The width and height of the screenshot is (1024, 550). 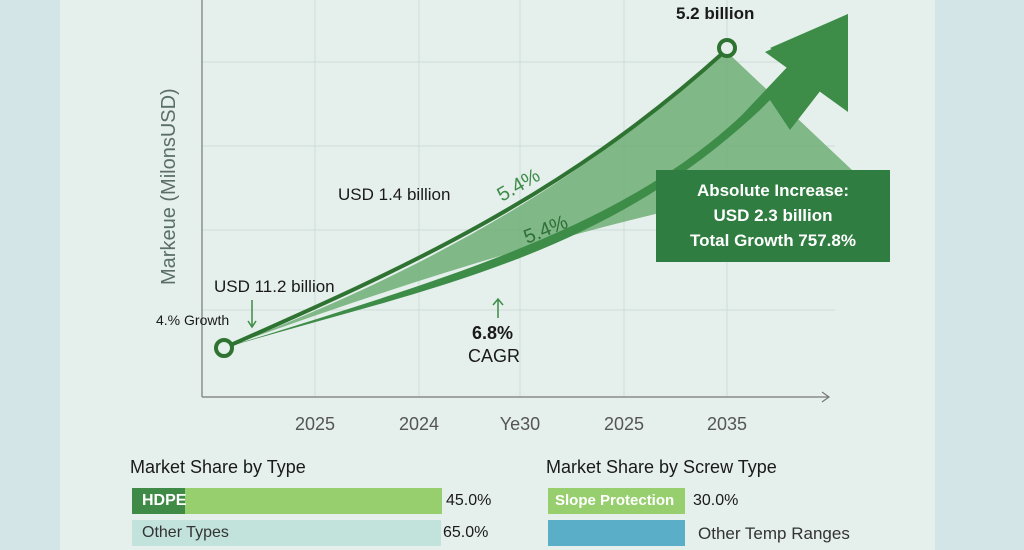 I want to click on x-axis-arrowhead, so click(x=826, y=397).